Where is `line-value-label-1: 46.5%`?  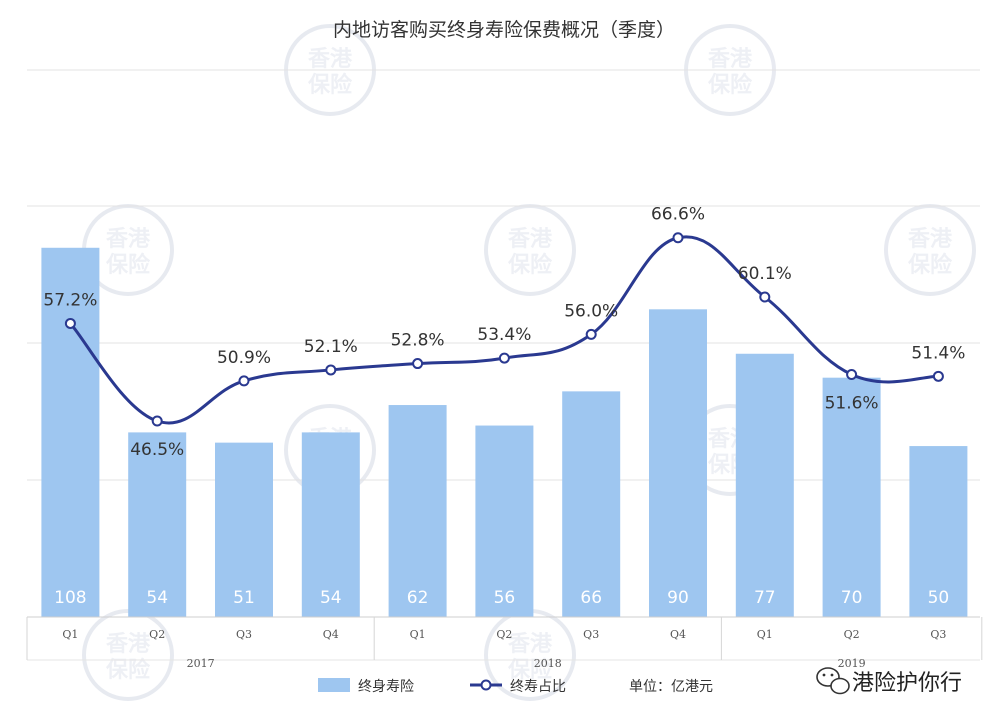 line-value-label-1: 46.5% is located at coordinates (157, 450).